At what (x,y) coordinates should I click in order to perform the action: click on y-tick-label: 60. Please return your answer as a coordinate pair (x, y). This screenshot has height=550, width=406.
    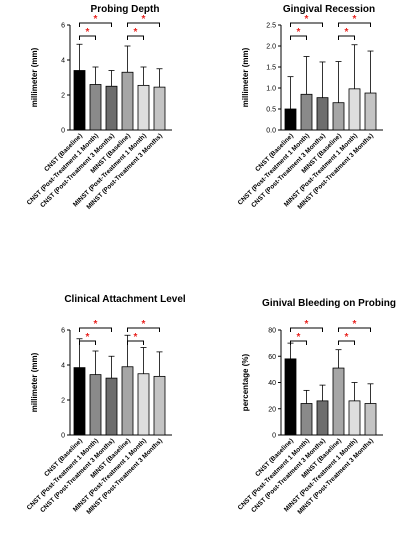
    Looking at the image, I should click on (272, 357).